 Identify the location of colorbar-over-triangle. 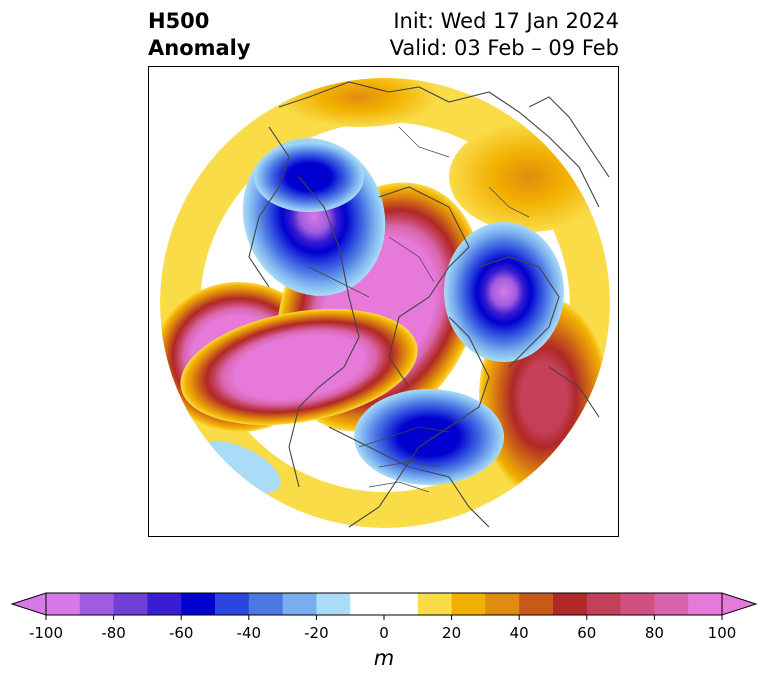
(739, 604).